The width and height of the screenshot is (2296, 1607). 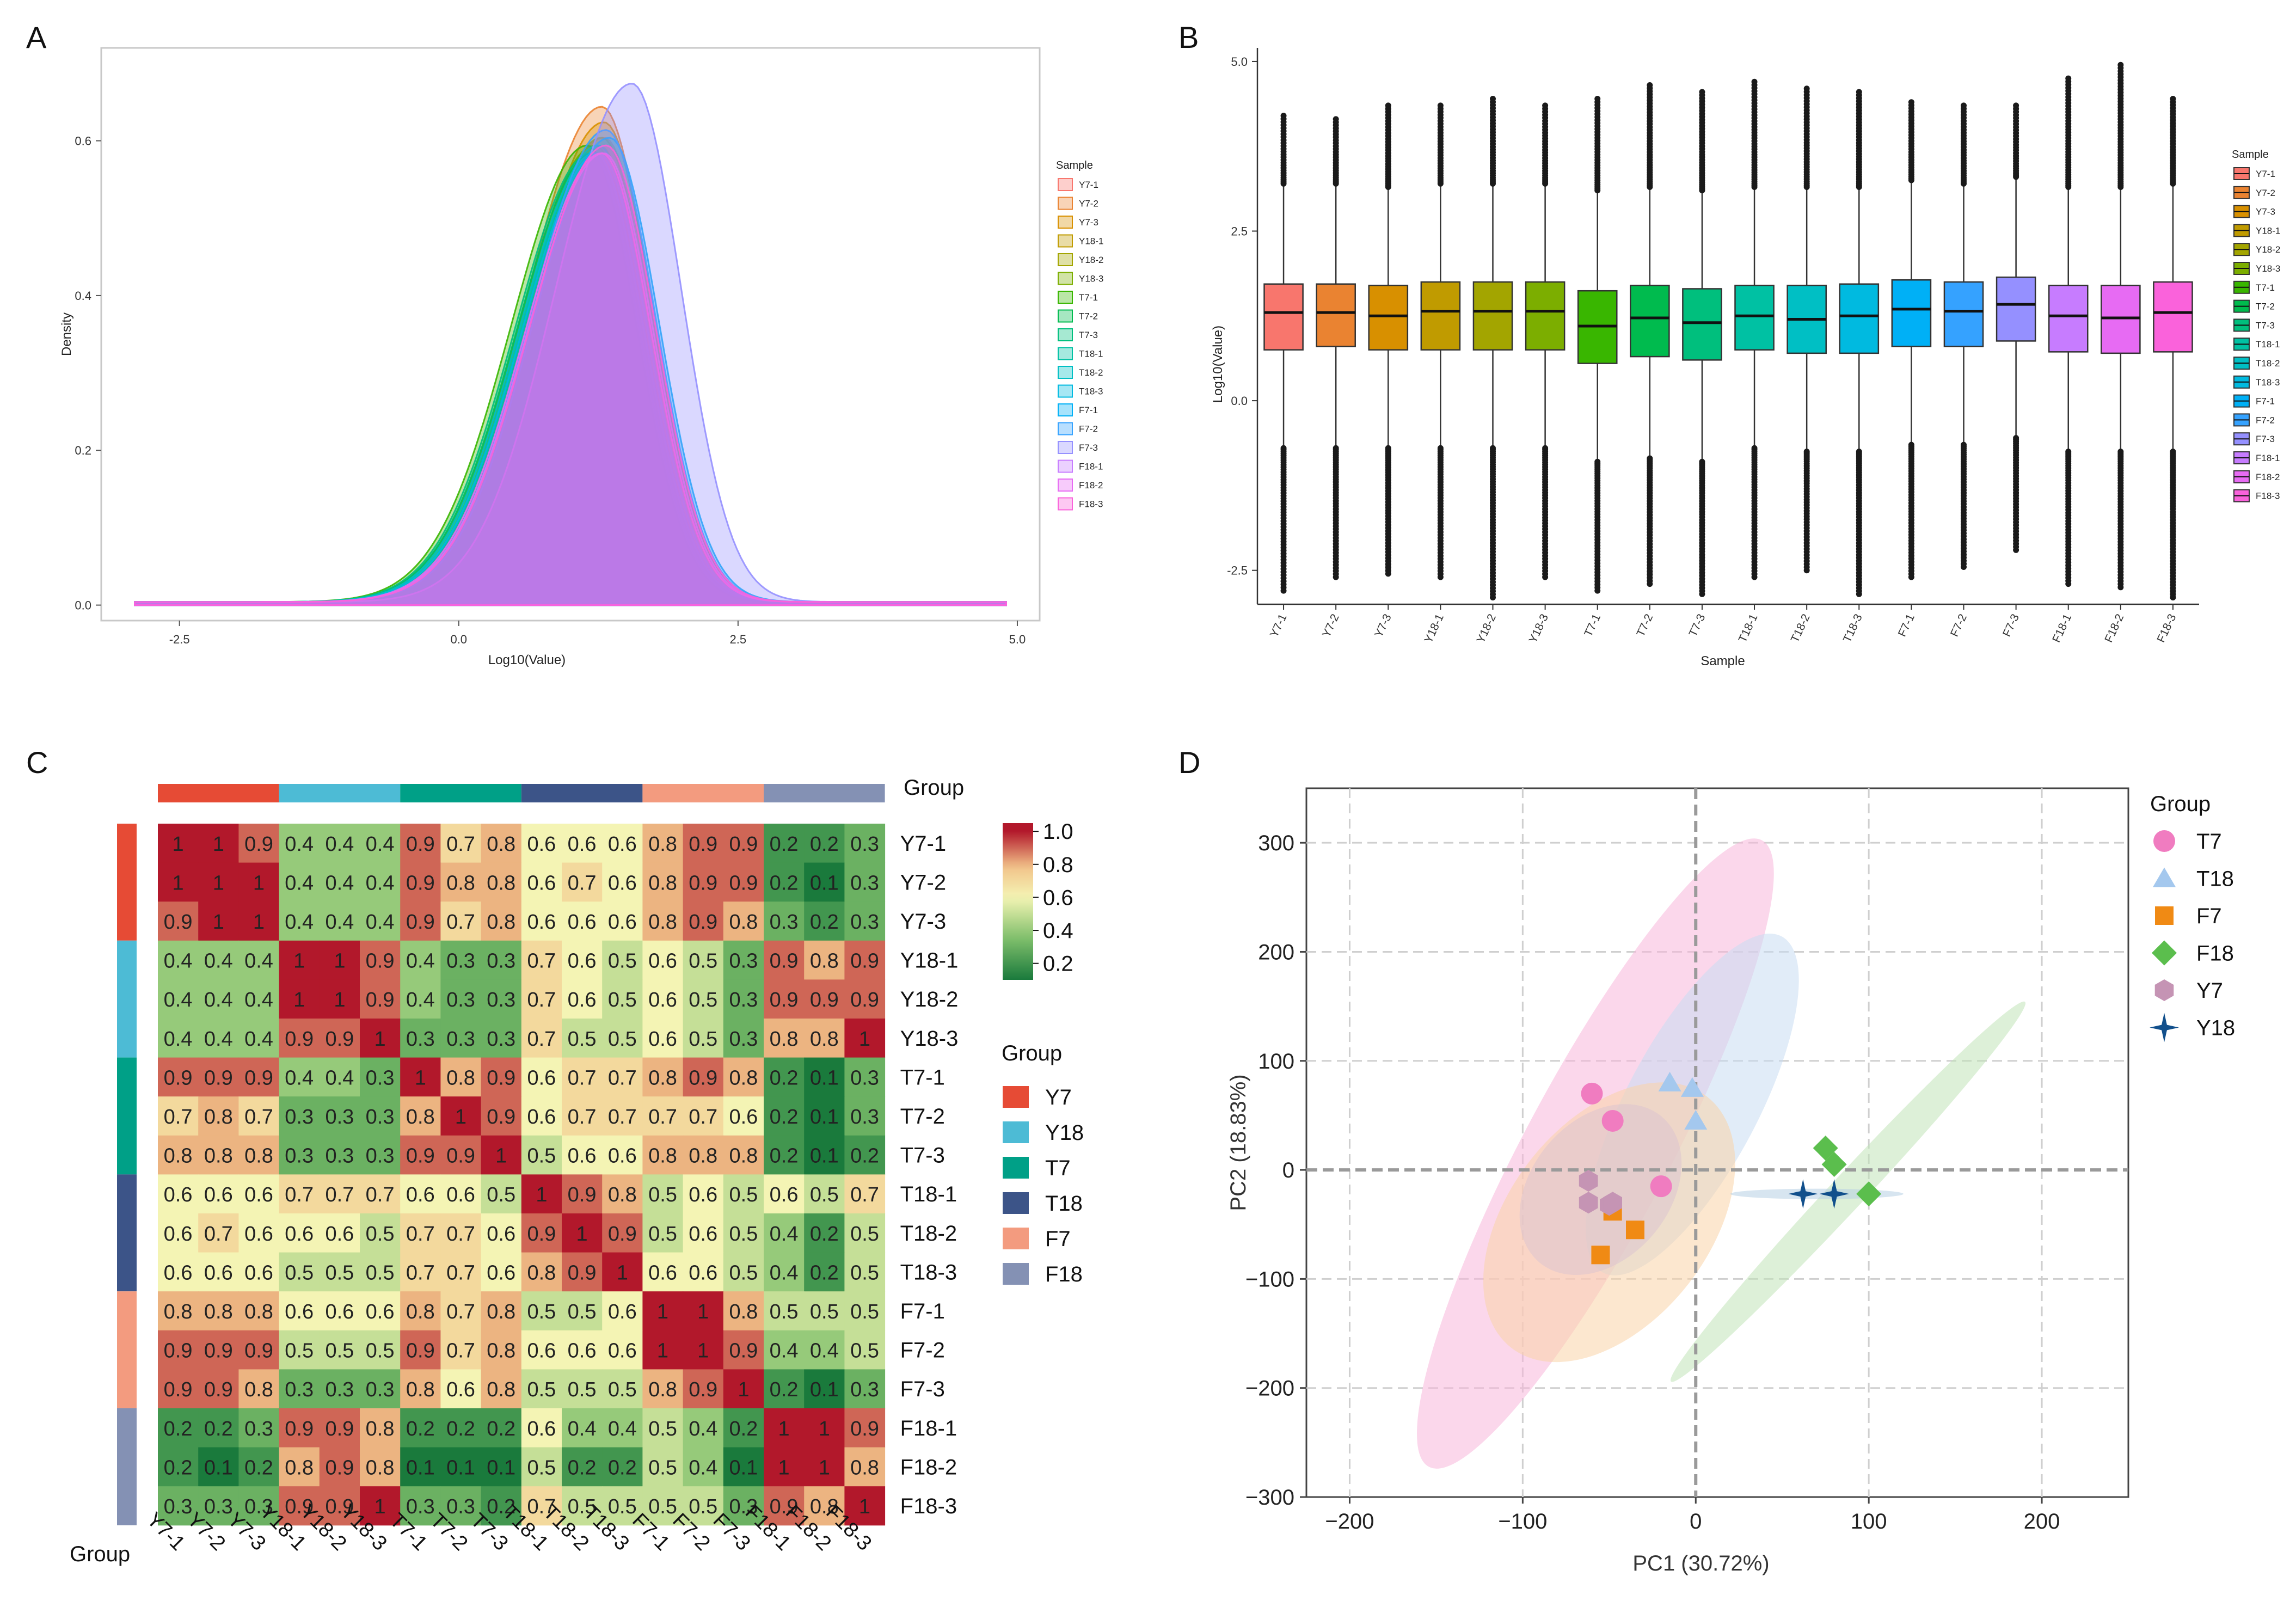 What do you see at coordinates (83, 296) in the screenshot?
I see `a-ytick-label: 0.4` at bounding box center [83, 296].